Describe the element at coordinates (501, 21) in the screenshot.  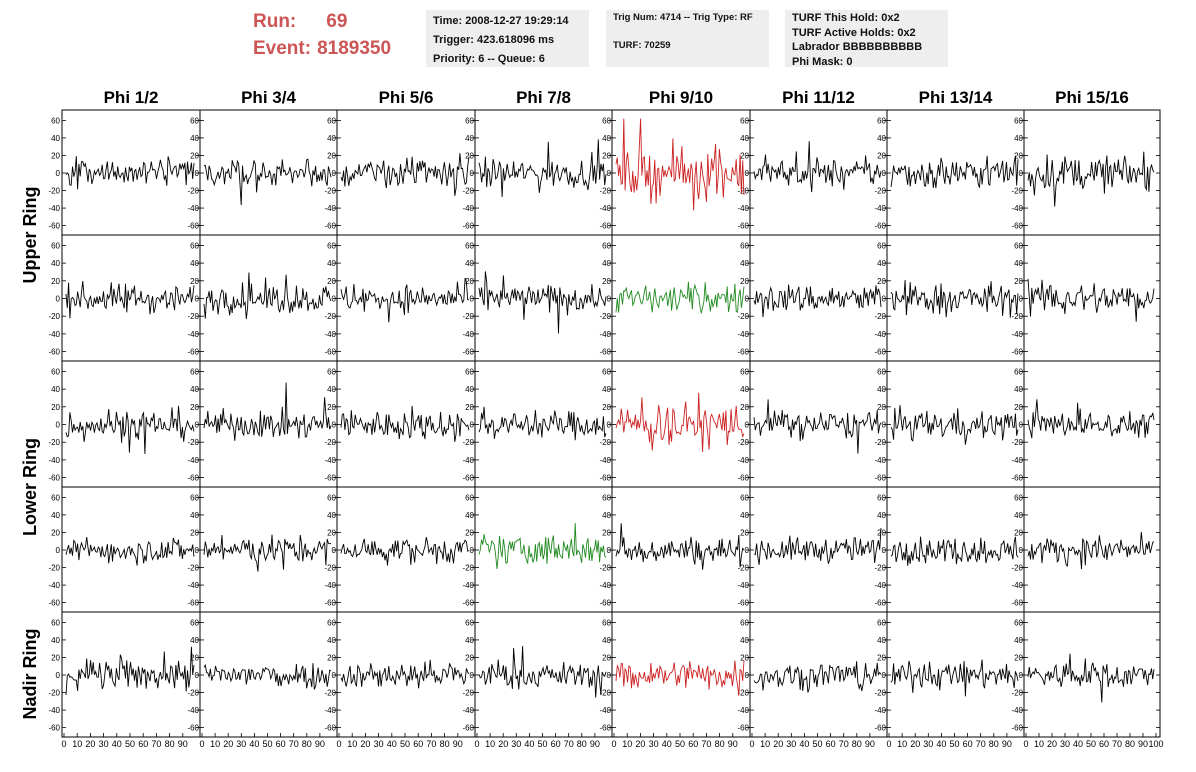
I see `time-text: Time: 2008-12-27 19:29:14` at that location.